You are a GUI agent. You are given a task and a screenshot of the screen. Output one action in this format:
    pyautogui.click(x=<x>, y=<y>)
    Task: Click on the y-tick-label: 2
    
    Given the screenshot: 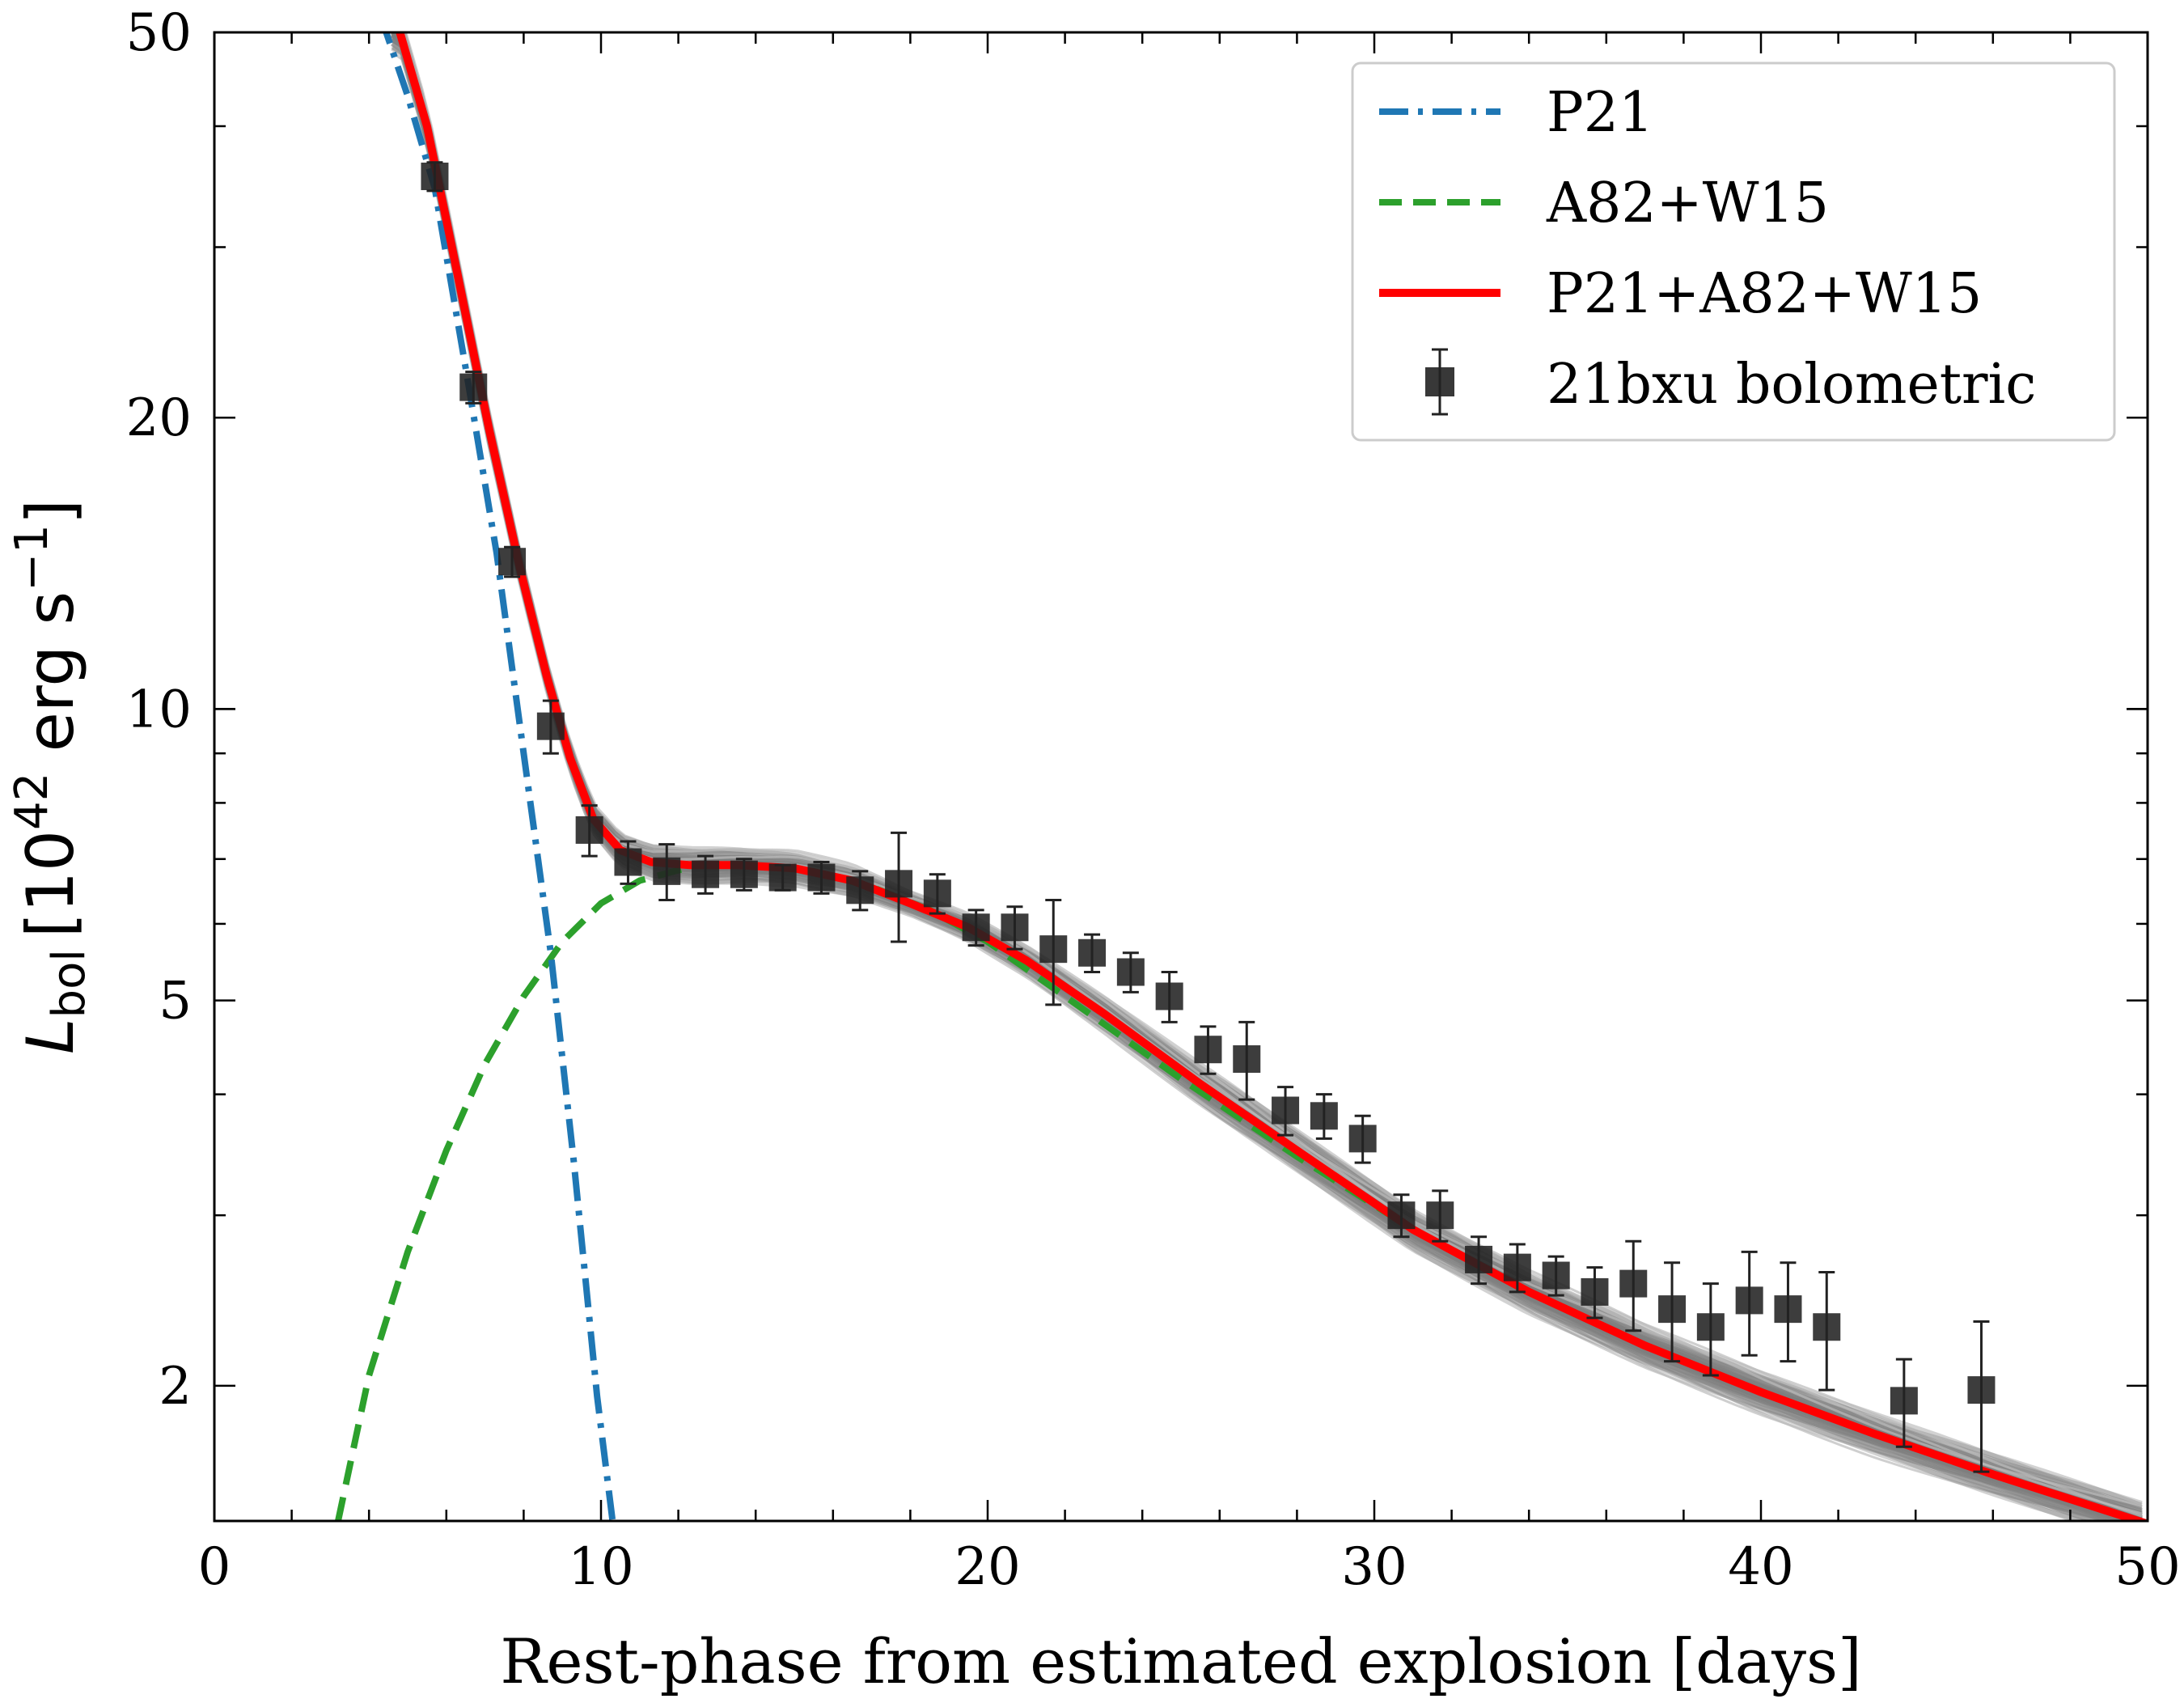 What is the action you would take?
    pyautogui.click(x=175, y=1387)
    